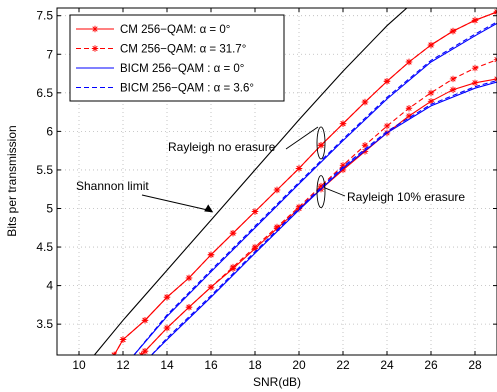 This screenshot has height=392, width=497. What do you see at coordinates (299, 365) in the screenshot?
I see `x-tick-label: 20` at bounding box center [299, 365].